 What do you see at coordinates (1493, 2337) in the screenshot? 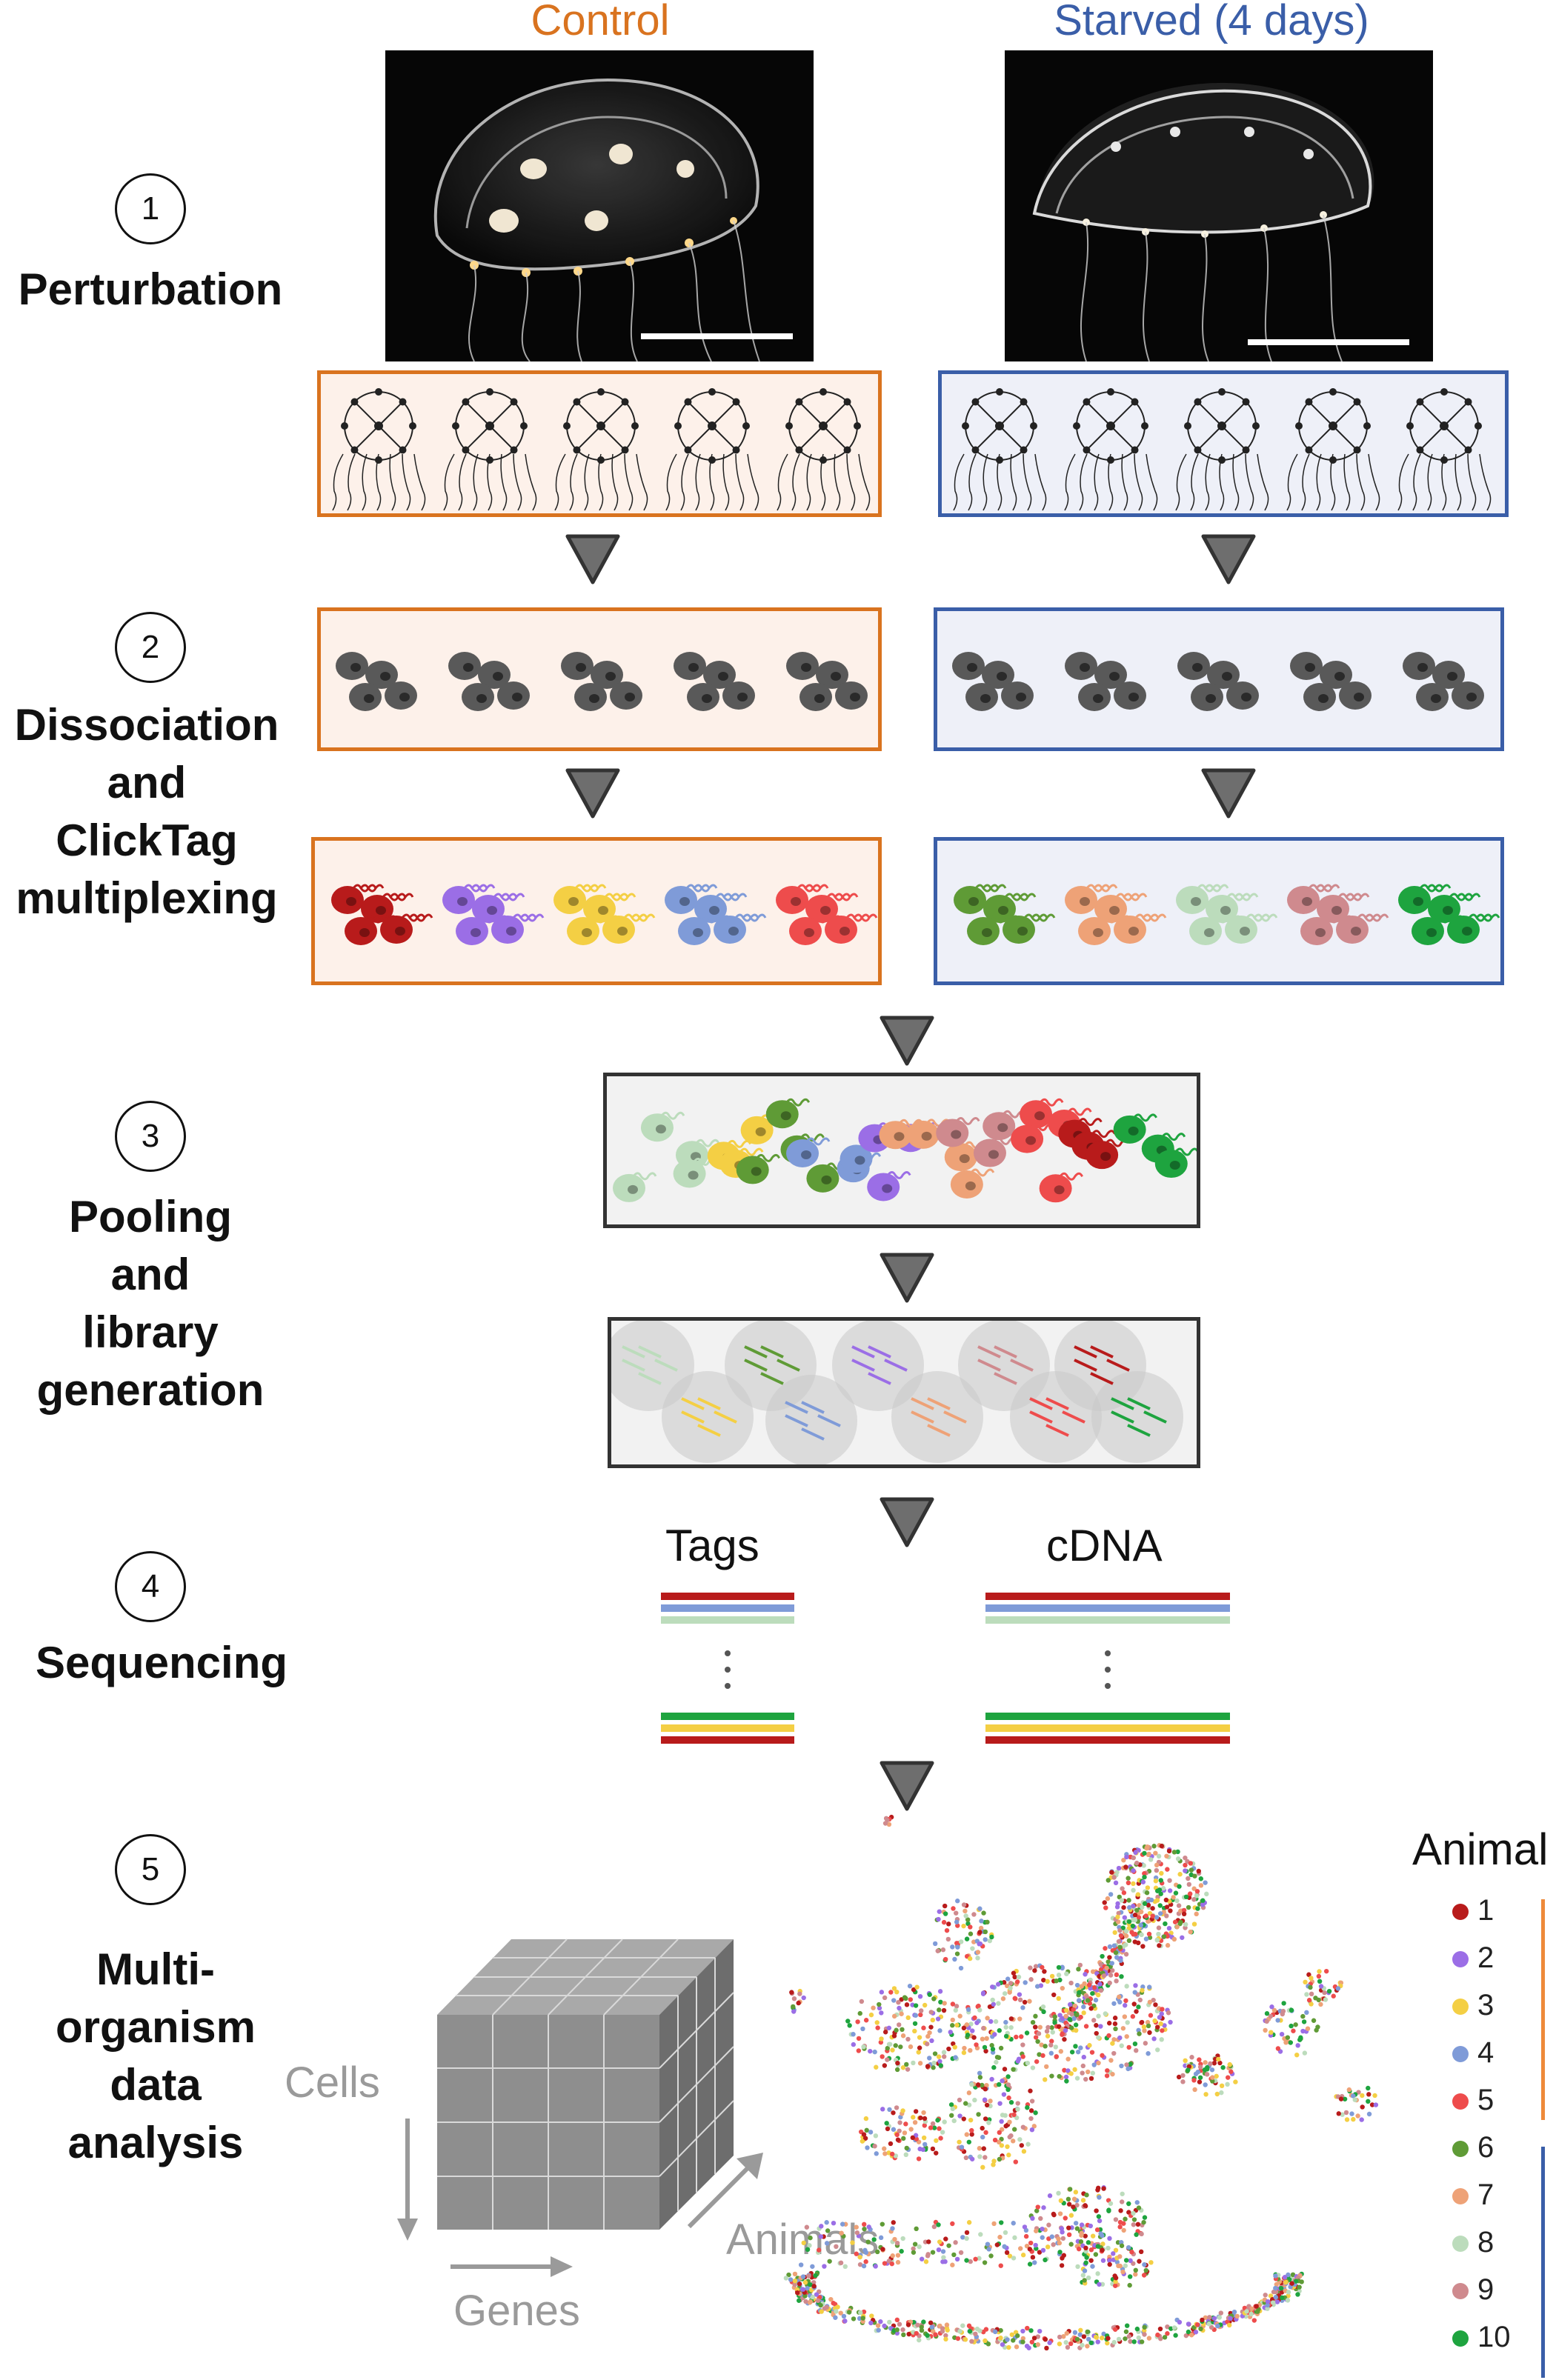
I see `legend-item: 10` at bounding box center [1493, 2337].